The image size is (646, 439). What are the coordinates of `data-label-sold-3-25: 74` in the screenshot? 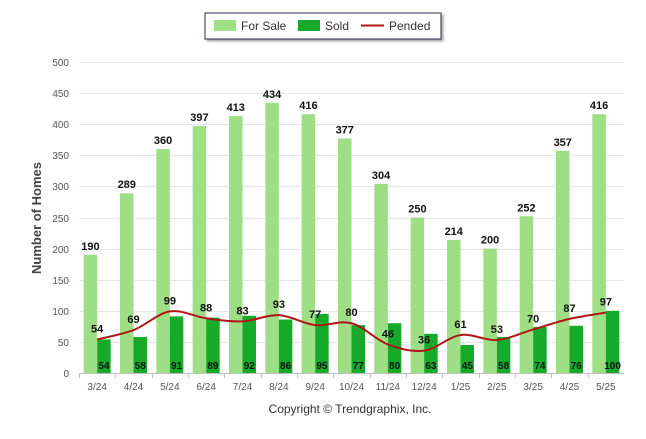 It's located at (540, 366).